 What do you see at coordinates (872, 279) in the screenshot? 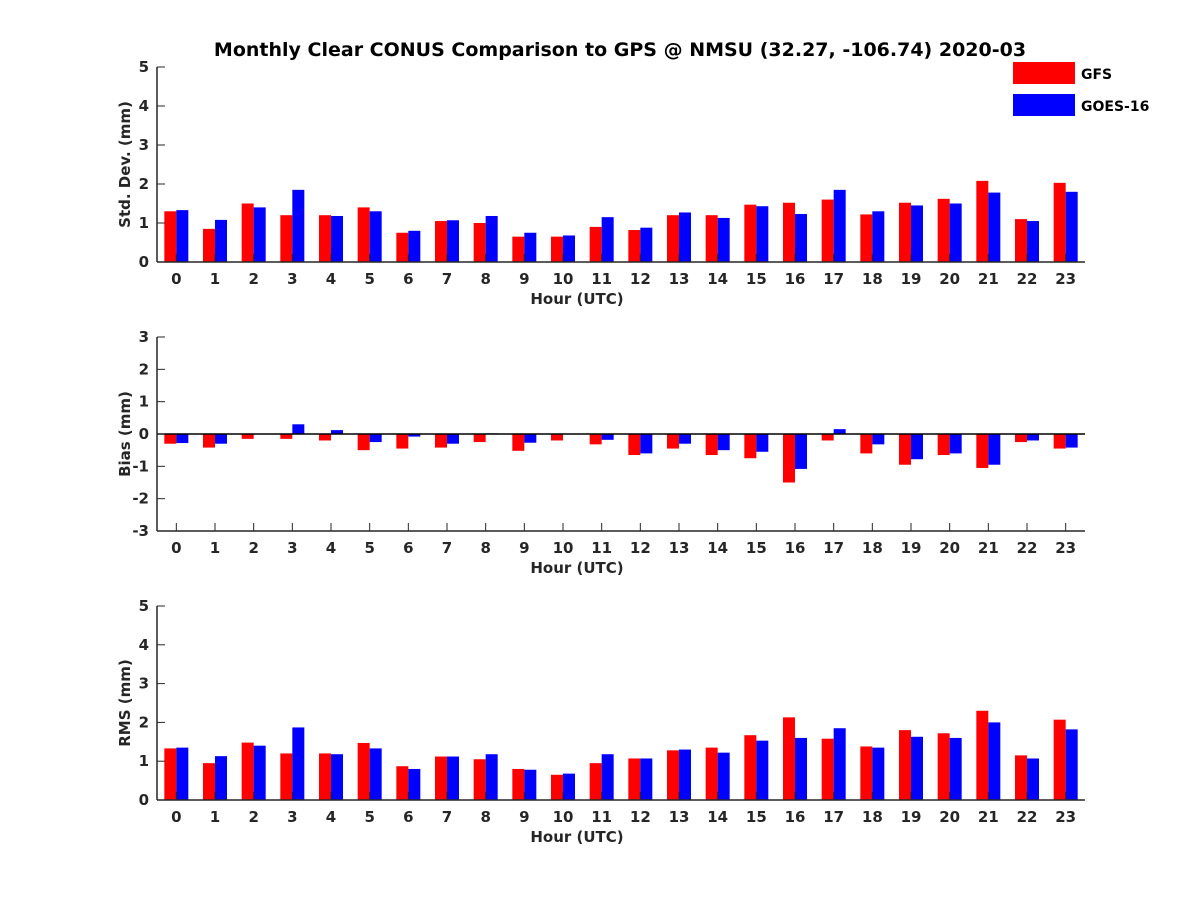
I see `x-tick-label: 18` at bounding box center [872, 279].